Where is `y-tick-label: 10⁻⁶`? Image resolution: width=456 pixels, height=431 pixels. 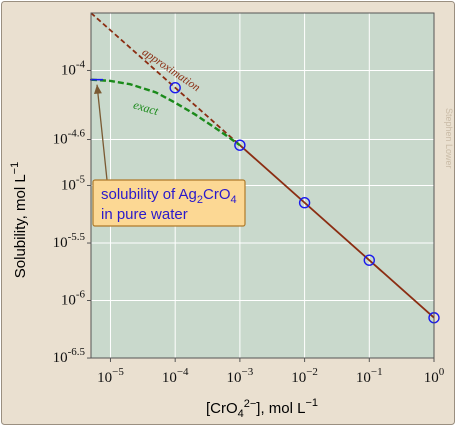 y-tick-label: 10⁻⁶ is located at coordinates (73, 298).